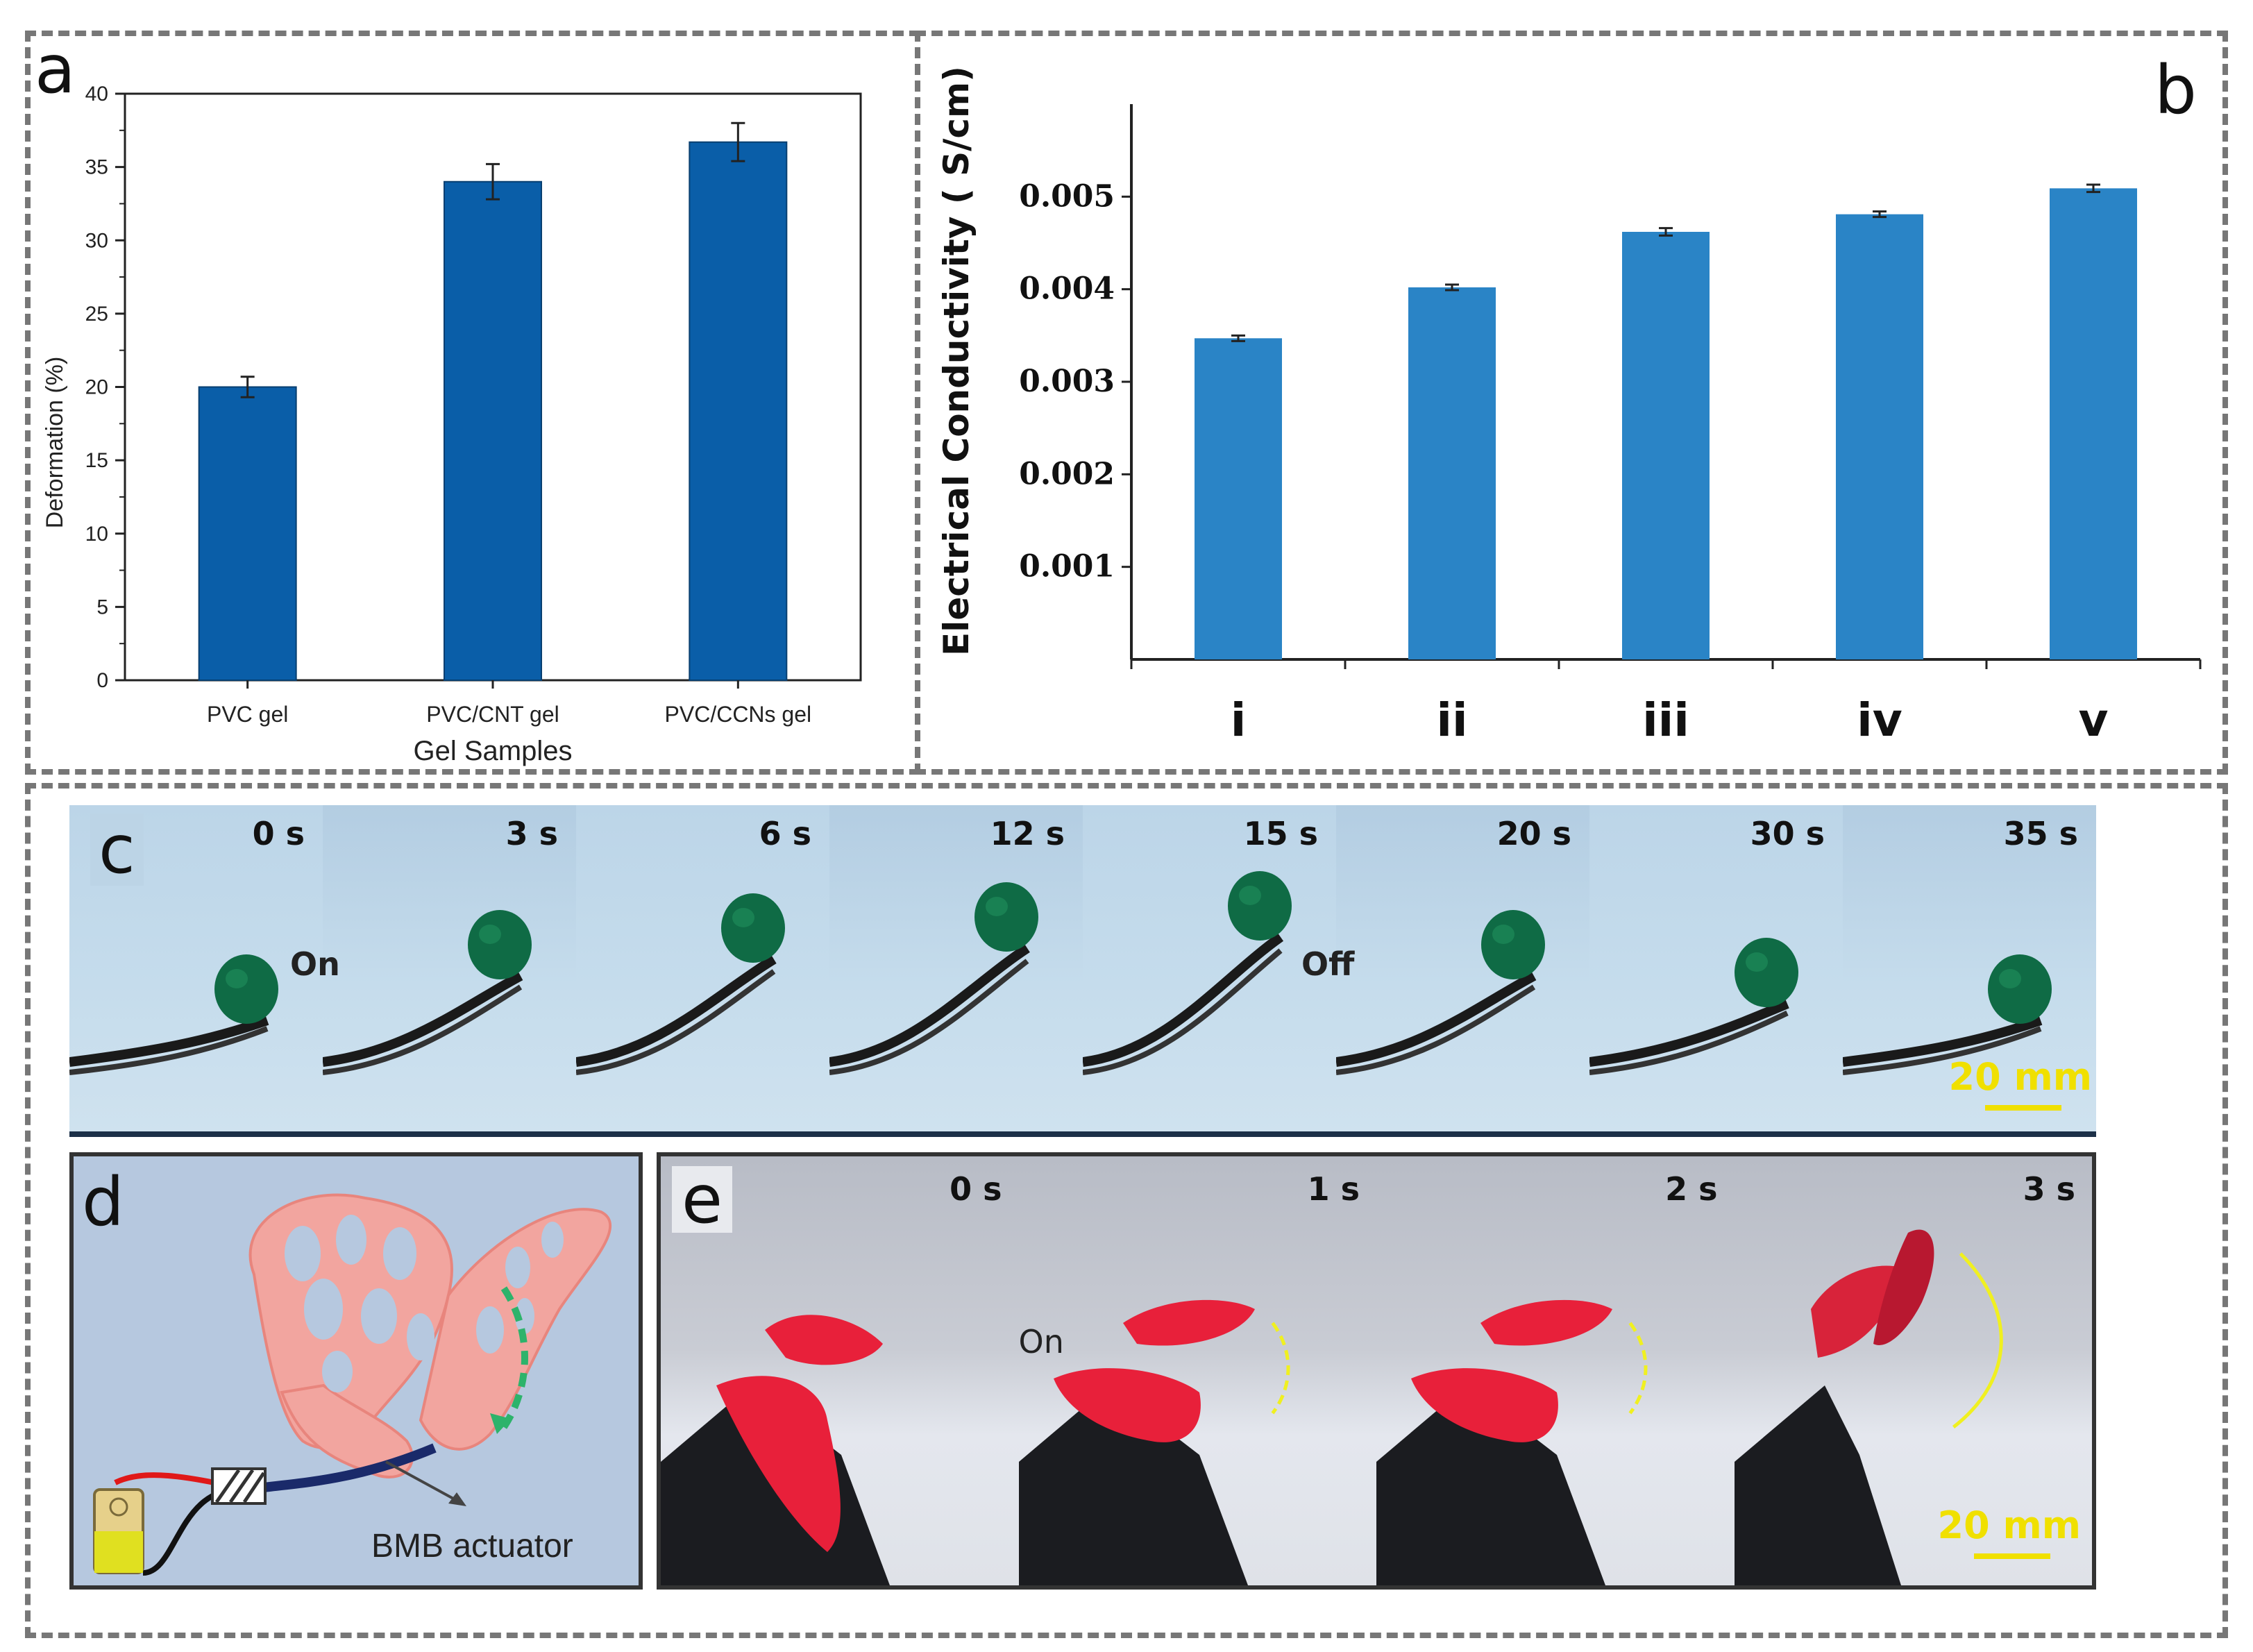  I want to click on chart-a-ytick-label: 0, so click(102, 680).